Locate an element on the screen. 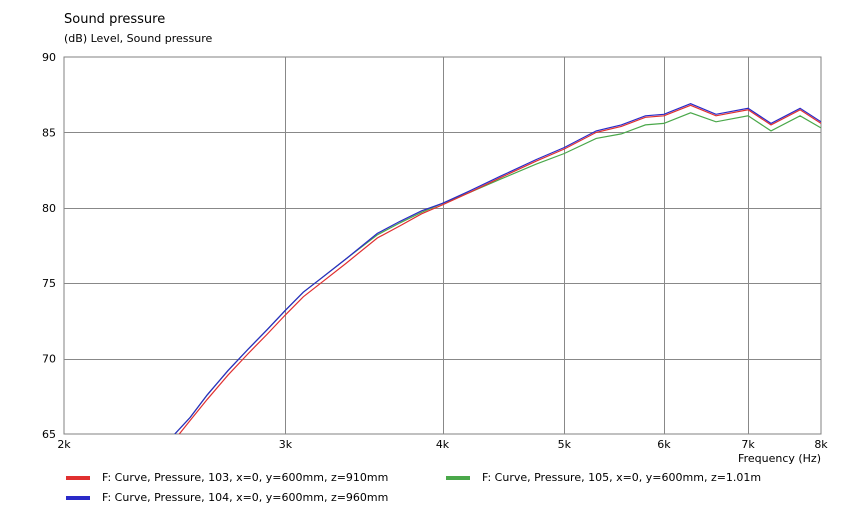  x-axis-label: Frequency (Hz) is located at coordinates (779, 458).